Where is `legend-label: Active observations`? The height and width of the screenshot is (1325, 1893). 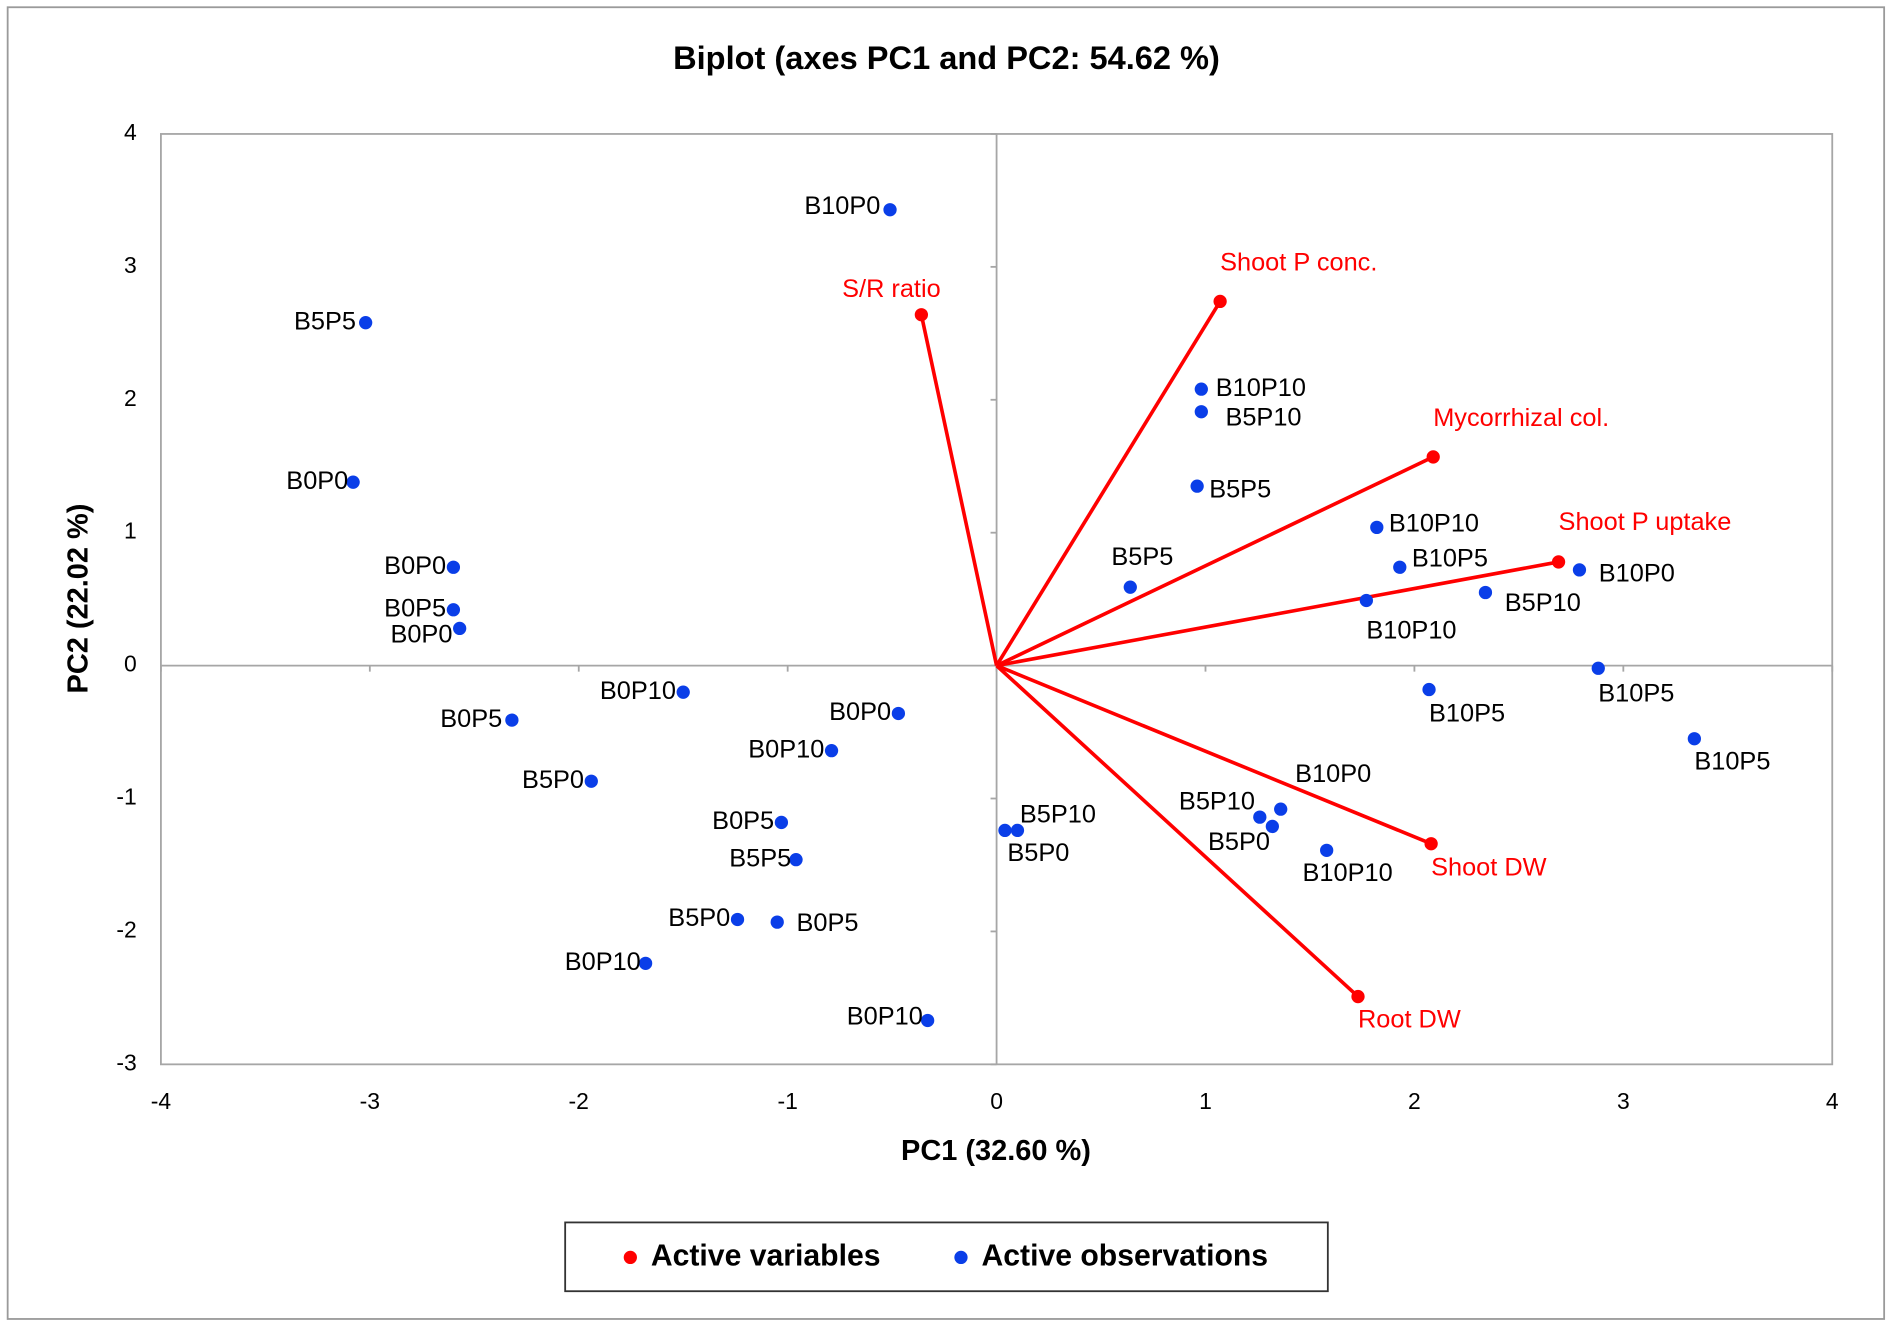 legend-label: Active observations is located at coordinates (1124, 1255).